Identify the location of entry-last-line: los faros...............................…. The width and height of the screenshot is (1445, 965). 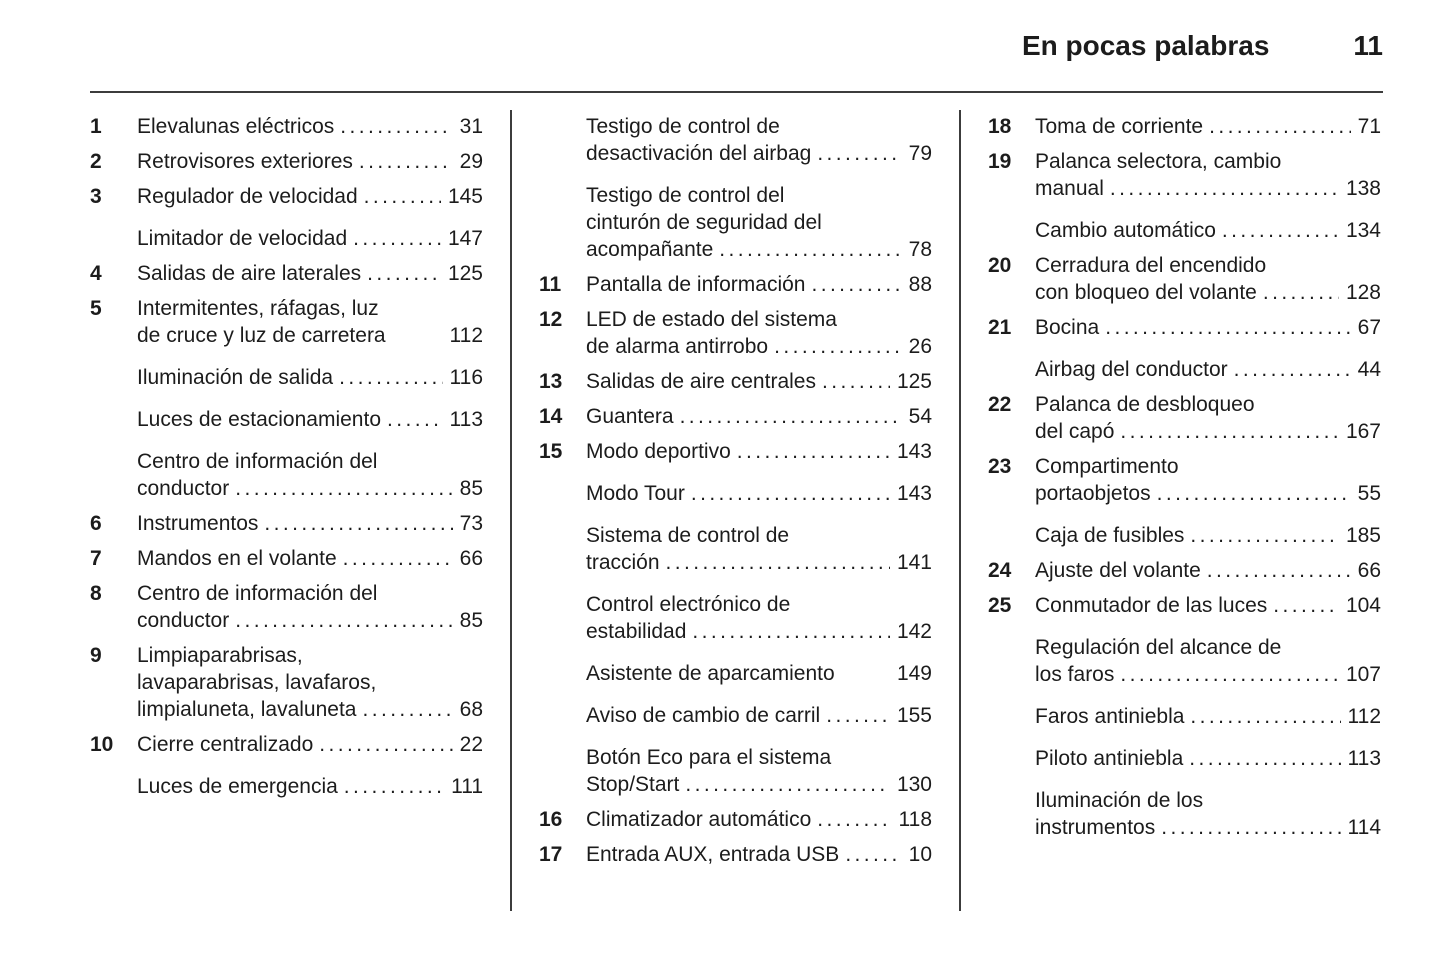
(1208, 674).